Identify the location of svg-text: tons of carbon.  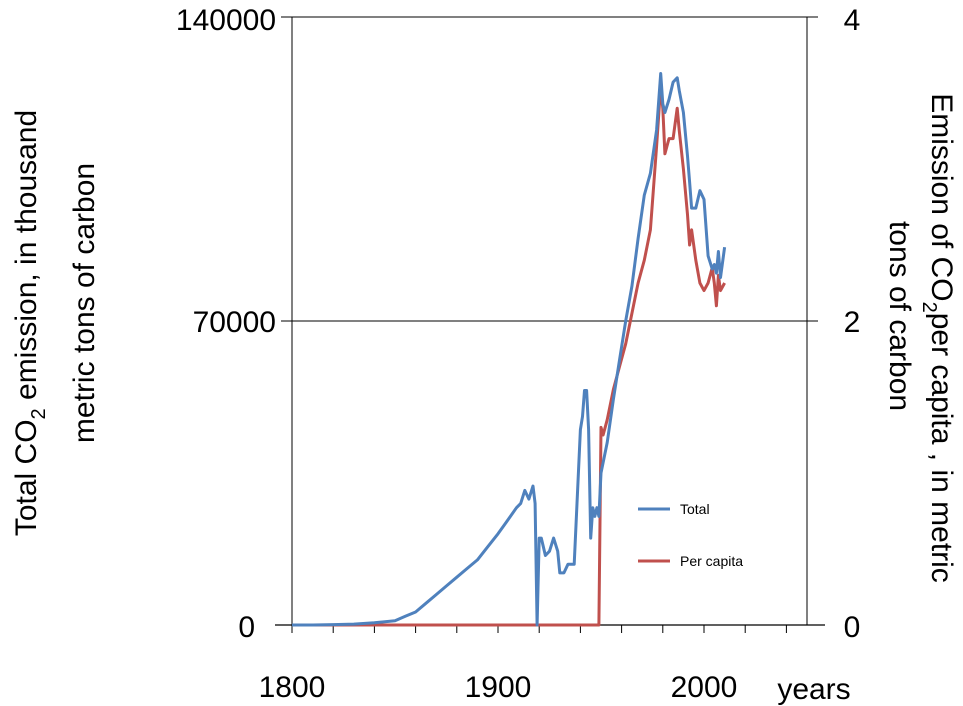
(899, 316).